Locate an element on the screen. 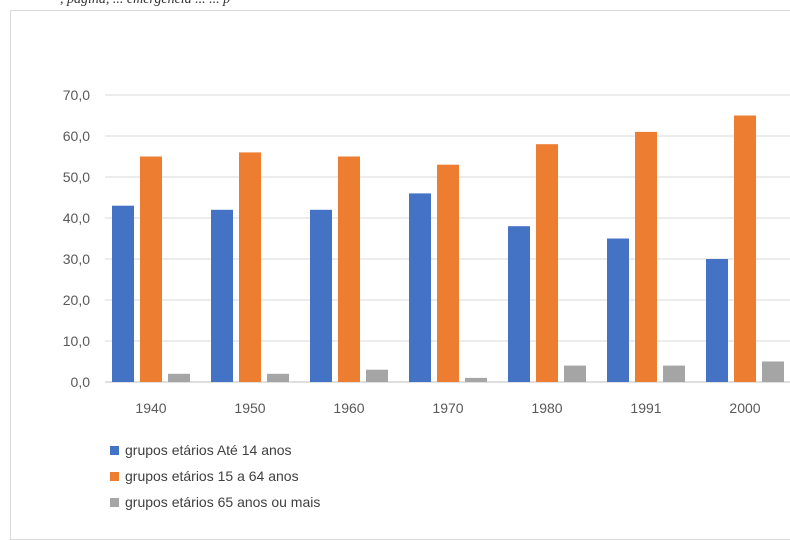  x-tick-label: 1950 is located at coordinates (249, 408).